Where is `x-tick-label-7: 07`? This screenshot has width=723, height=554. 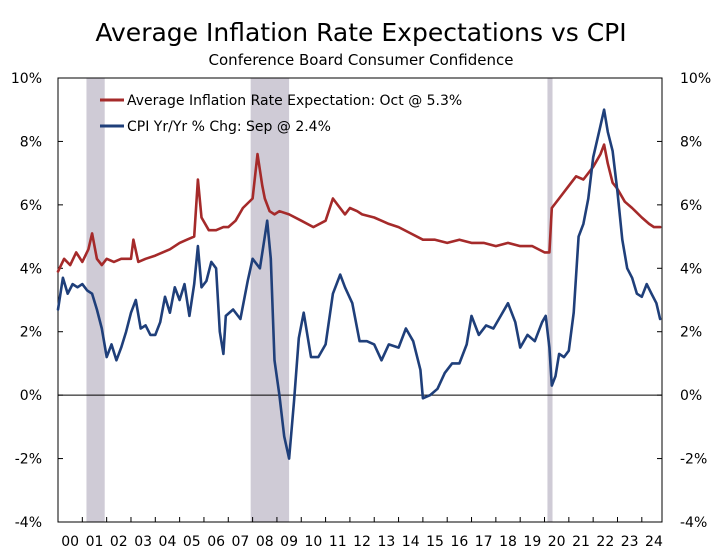 x-tick-label-7: 07 is located at coordinates (241, 542).